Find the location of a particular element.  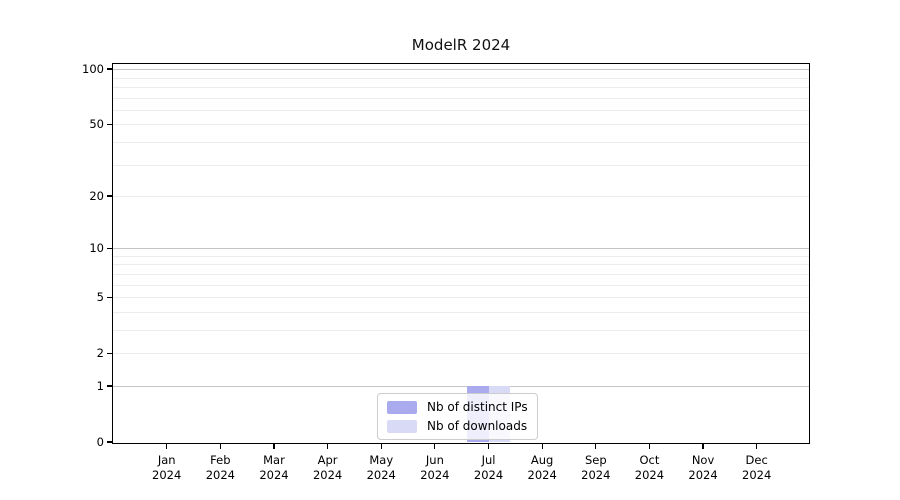

x-tick-month: Dec is located at coordinates (756, 460).